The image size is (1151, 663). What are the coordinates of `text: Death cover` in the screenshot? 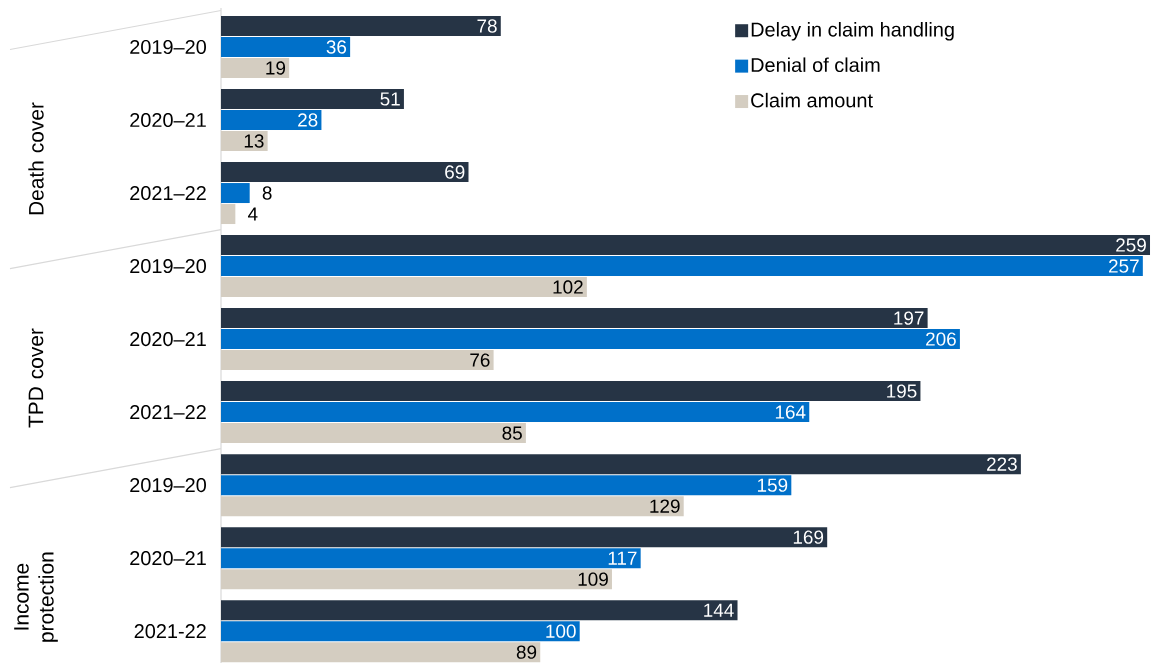 It's located at (36, 158).